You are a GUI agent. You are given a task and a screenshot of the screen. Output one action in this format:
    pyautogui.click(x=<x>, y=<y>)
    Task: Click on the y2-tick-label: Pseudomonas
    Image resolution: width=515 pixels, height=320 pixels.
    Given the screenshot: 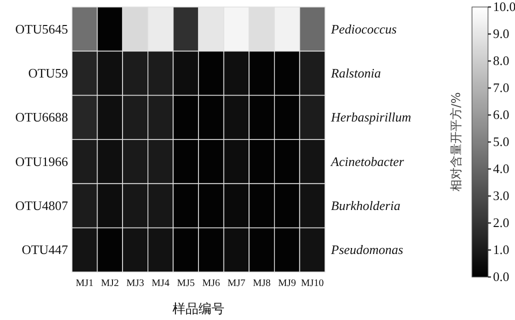 What is the action you would take?
    pyautogui.click(x=367, y=250)
    